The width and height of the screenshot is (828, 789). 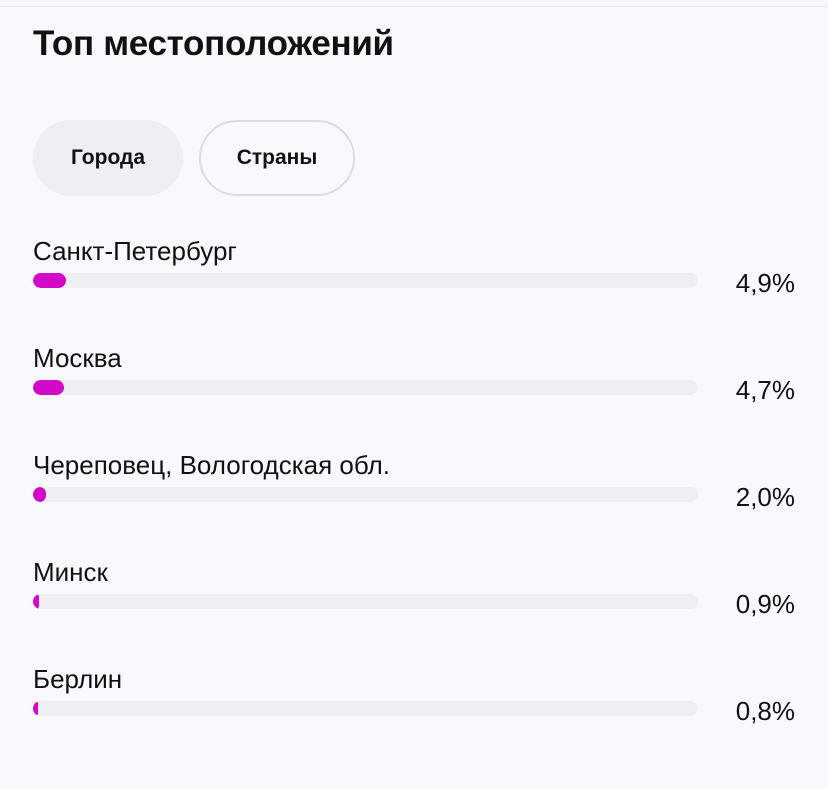 What do you see at coordinates (213, 43) in the screenshot?
I see `title: Топ местоположений` at bounding box center [213, 43].